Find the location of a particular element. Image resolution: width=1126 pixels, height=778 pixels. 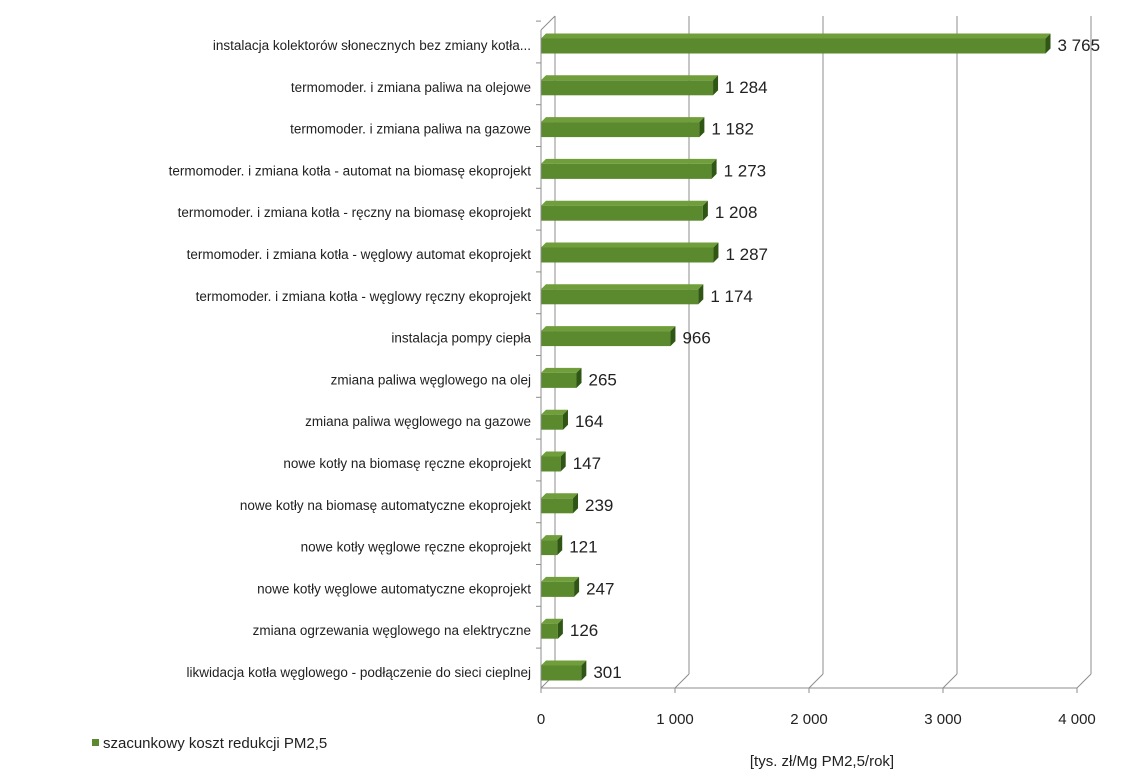

data-label: 1 273 is located at coordinates (745, 170).